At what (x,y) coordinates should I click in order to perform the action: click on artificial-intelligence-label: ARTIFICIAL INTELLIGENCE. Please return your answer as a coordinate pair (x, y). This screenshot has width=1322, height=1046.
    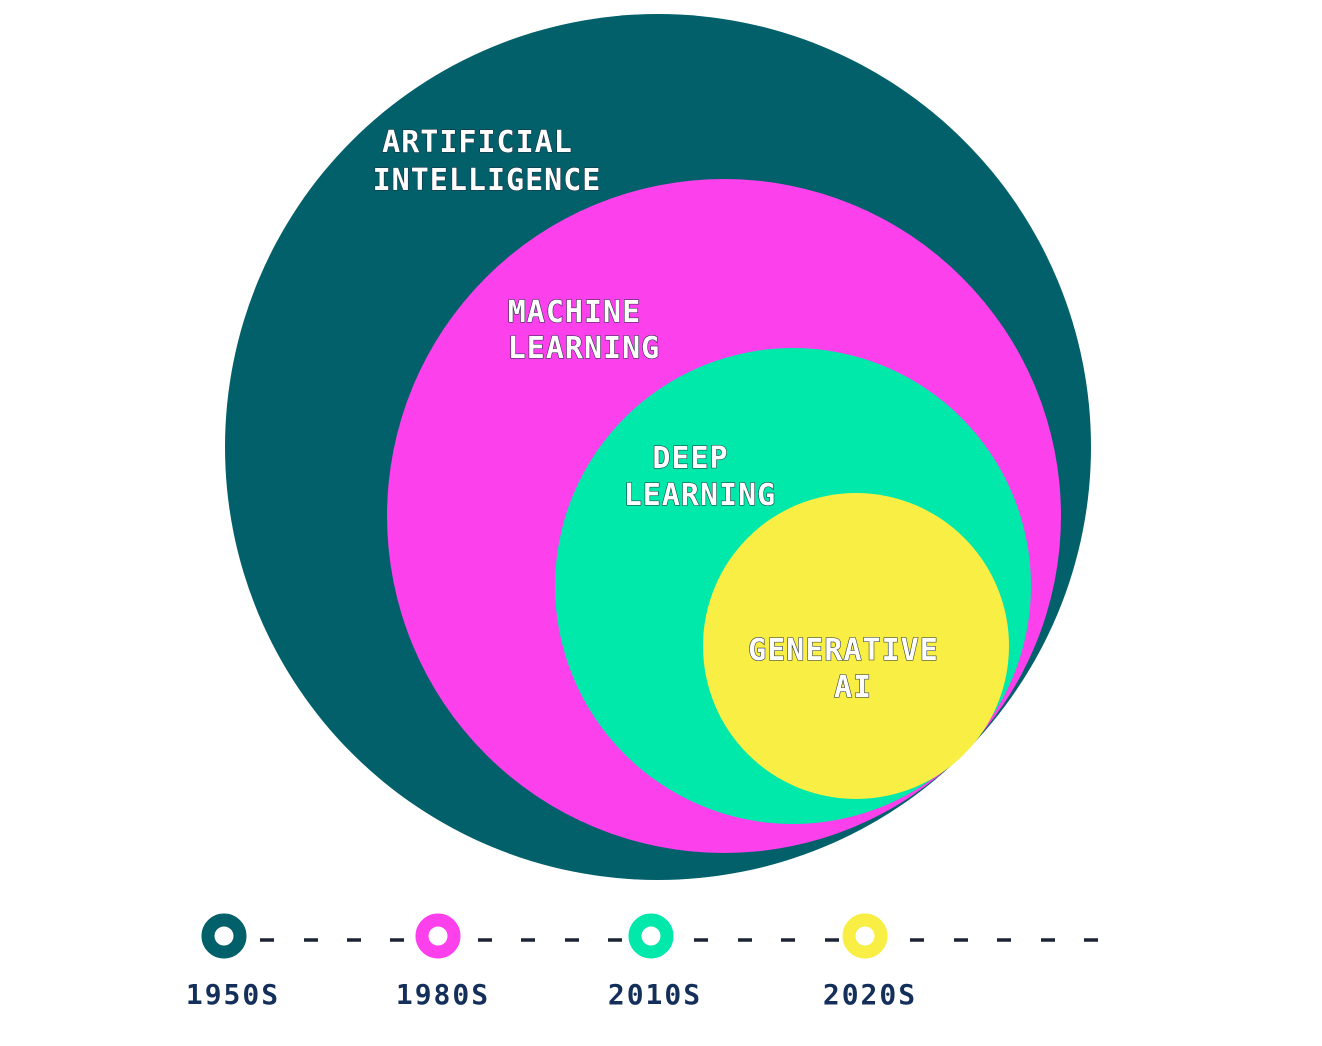
    Looking at the image, I should click on (487, 161).